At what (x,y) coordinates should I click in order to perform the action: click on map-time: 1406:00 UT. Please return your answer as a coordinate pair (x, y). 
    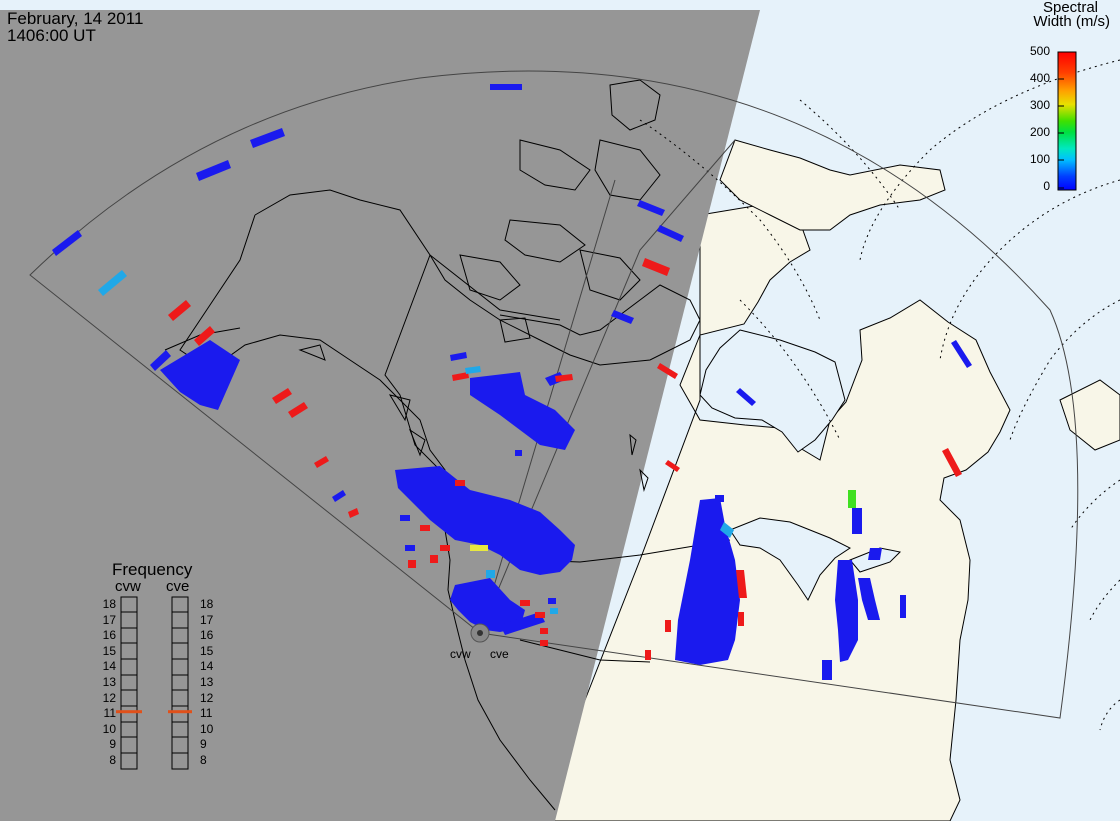
    Looking at the image, I should click on (51, 35).